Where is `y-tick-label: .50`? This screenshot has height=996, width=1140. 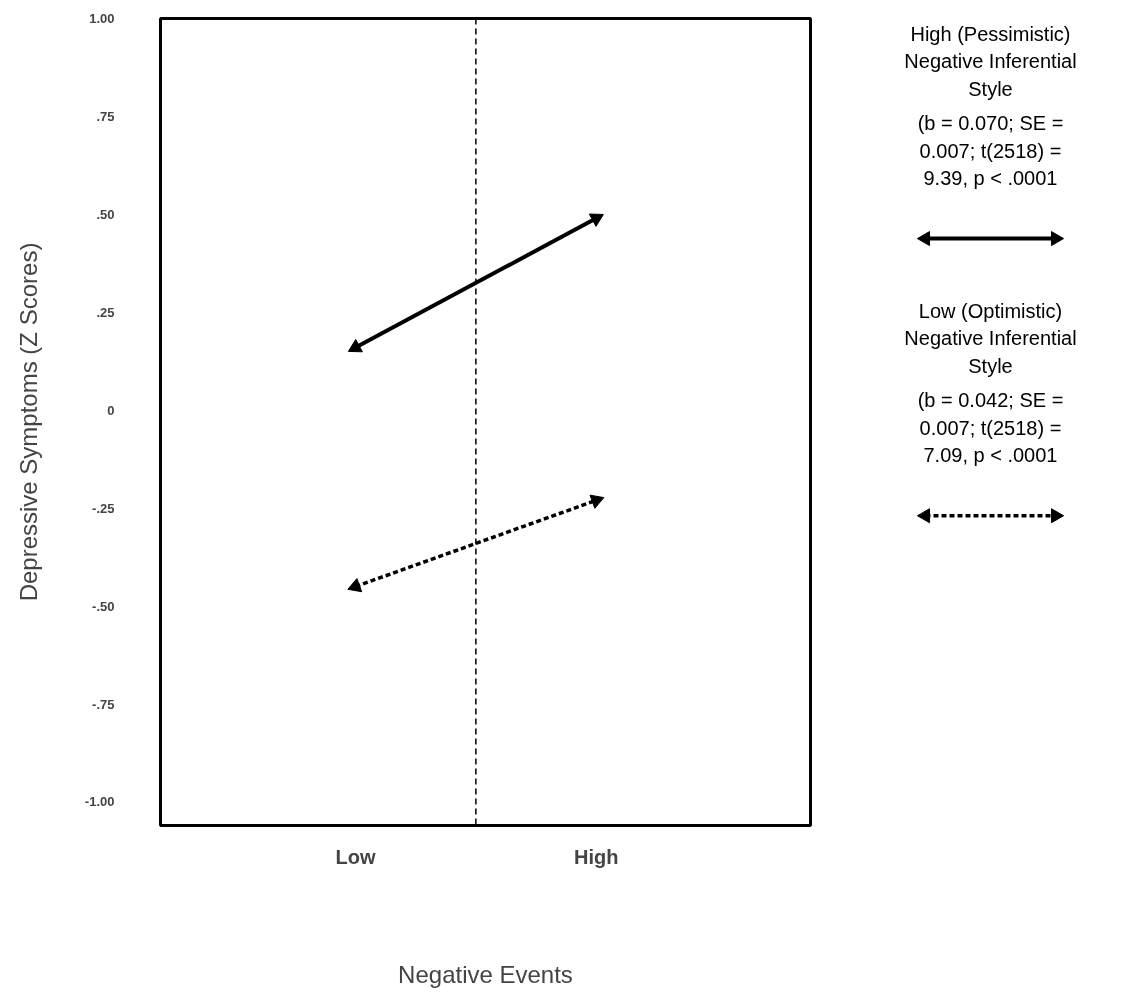 y-tick-label: .50 is located at coordinates (105, 214).